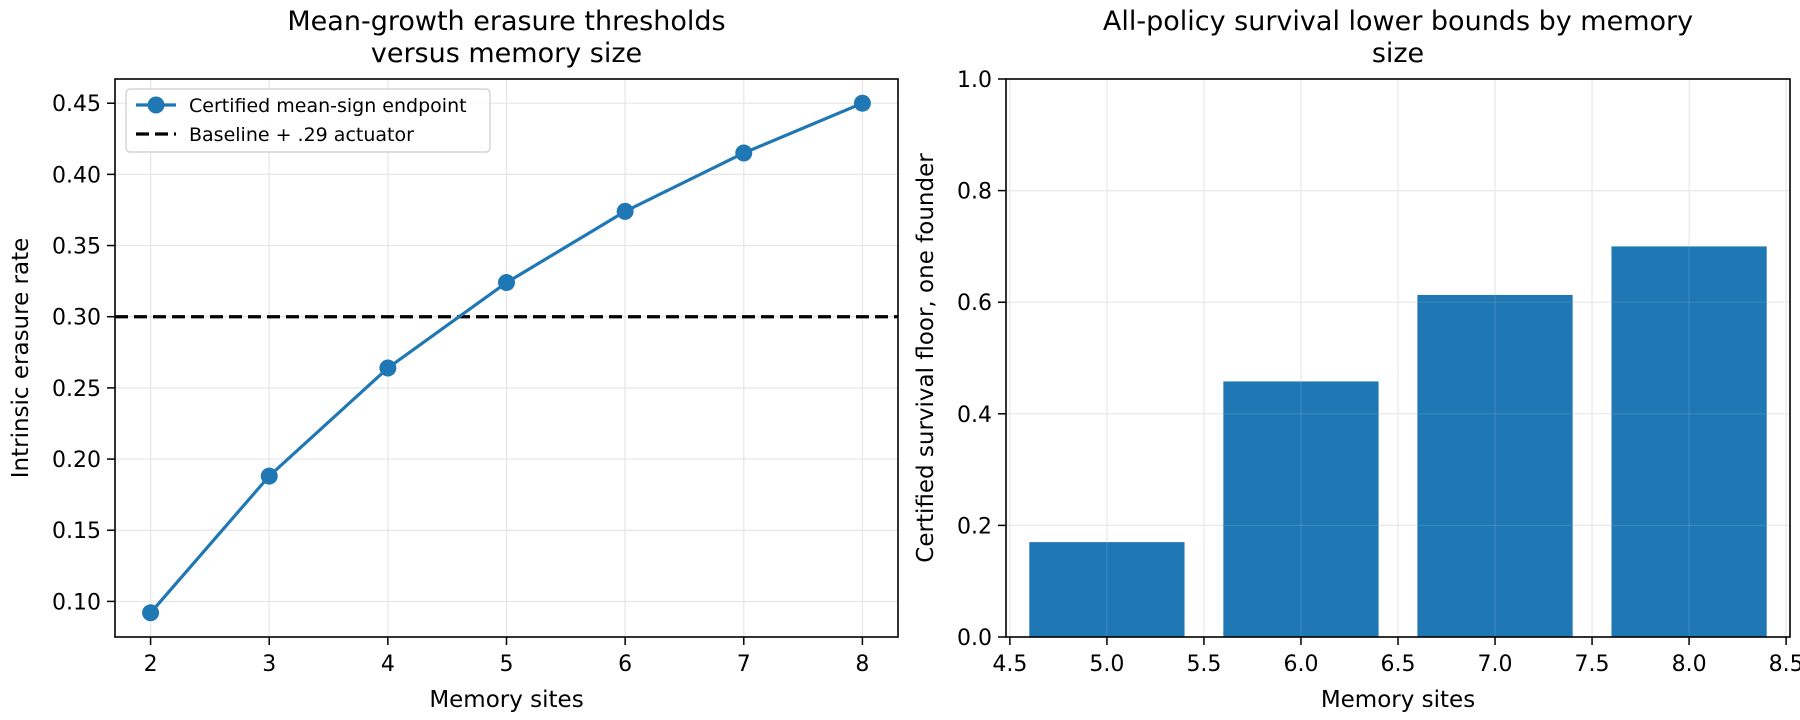  What do you see at coordinates (1784, 664) in the screenshot?
I see `x-tick-label: 8.5` at bounding box center [1784, 664].